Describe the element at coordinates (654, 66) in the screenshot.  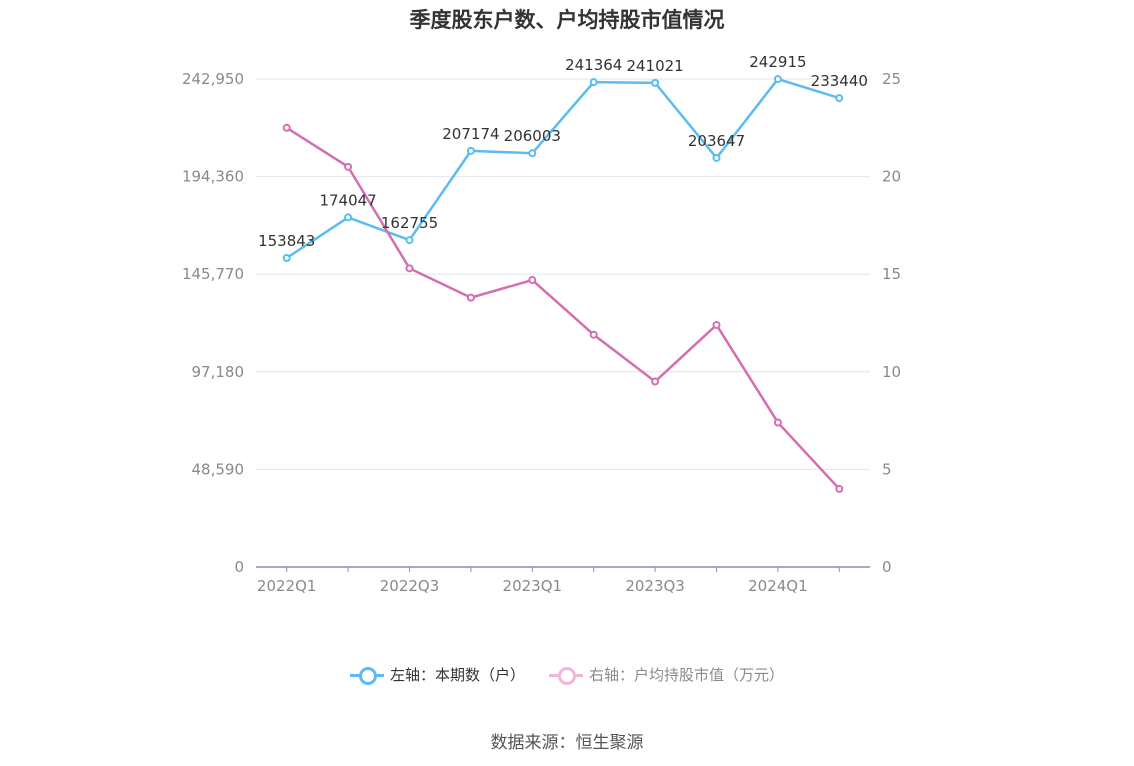
I see `data-label: 241021` at that location.